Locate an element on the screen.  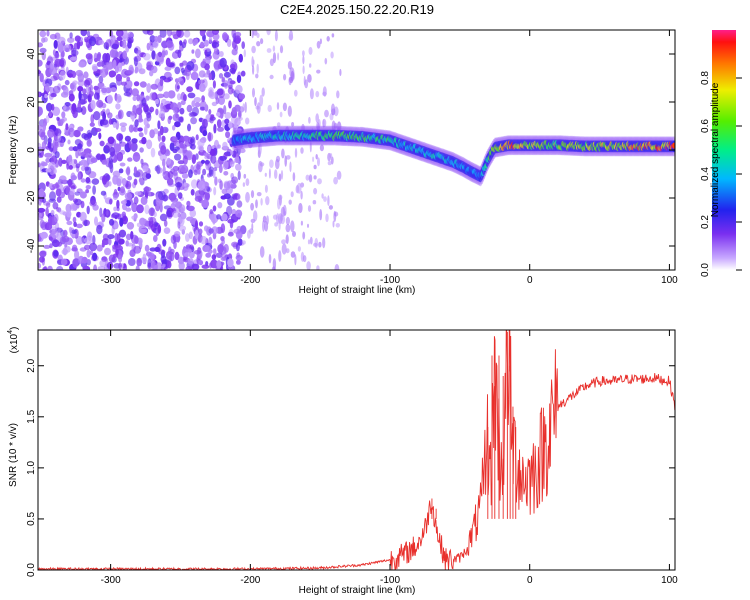
y-tick-label: 0.0 is located at coordinates (31, 570).